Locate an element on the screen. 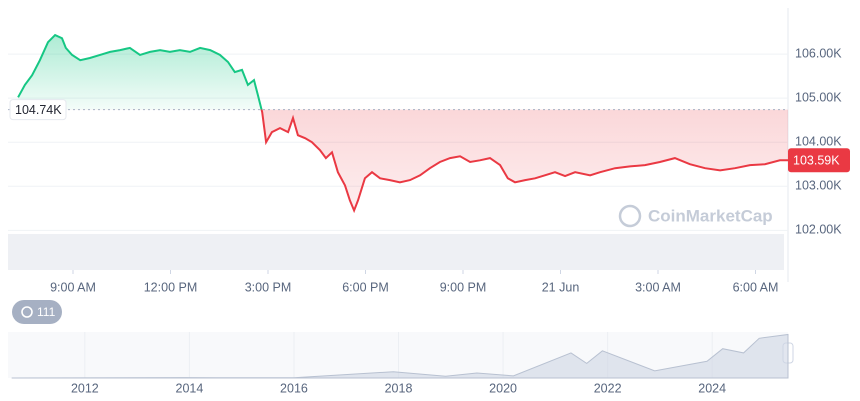 The width and height of the screenshot is (860, 401). x-tick-label: 9:00 AM is located at coordinates (73, 287).